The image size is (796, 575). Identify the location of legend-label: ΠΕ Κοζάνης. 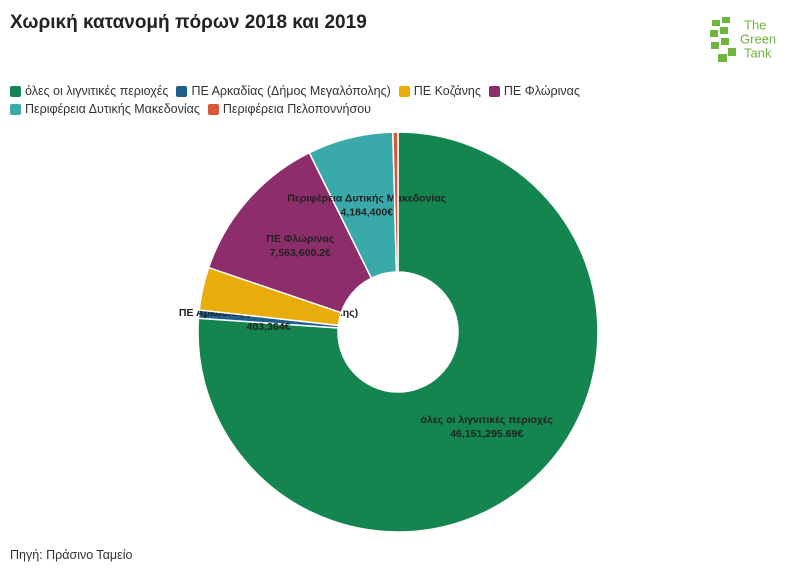
(447, 91).